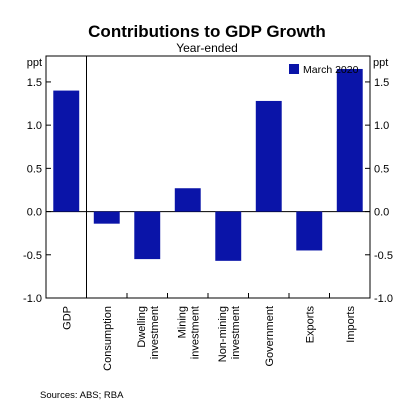 The width and height of the screenshot is (414, 410). Describe the element at coordinates (381, 169) in the screenshot. I see `y-tick-label-right: 0.5` at that location.